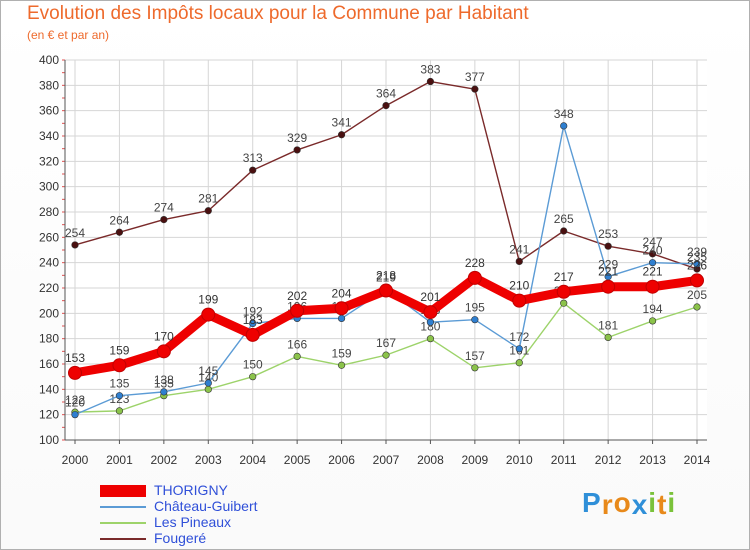 The image size is (750, 550). What do you see at coordinates (49, 389) in the screenshot?
I see `y-tick-label: 140` at bounding box center [49, 389].